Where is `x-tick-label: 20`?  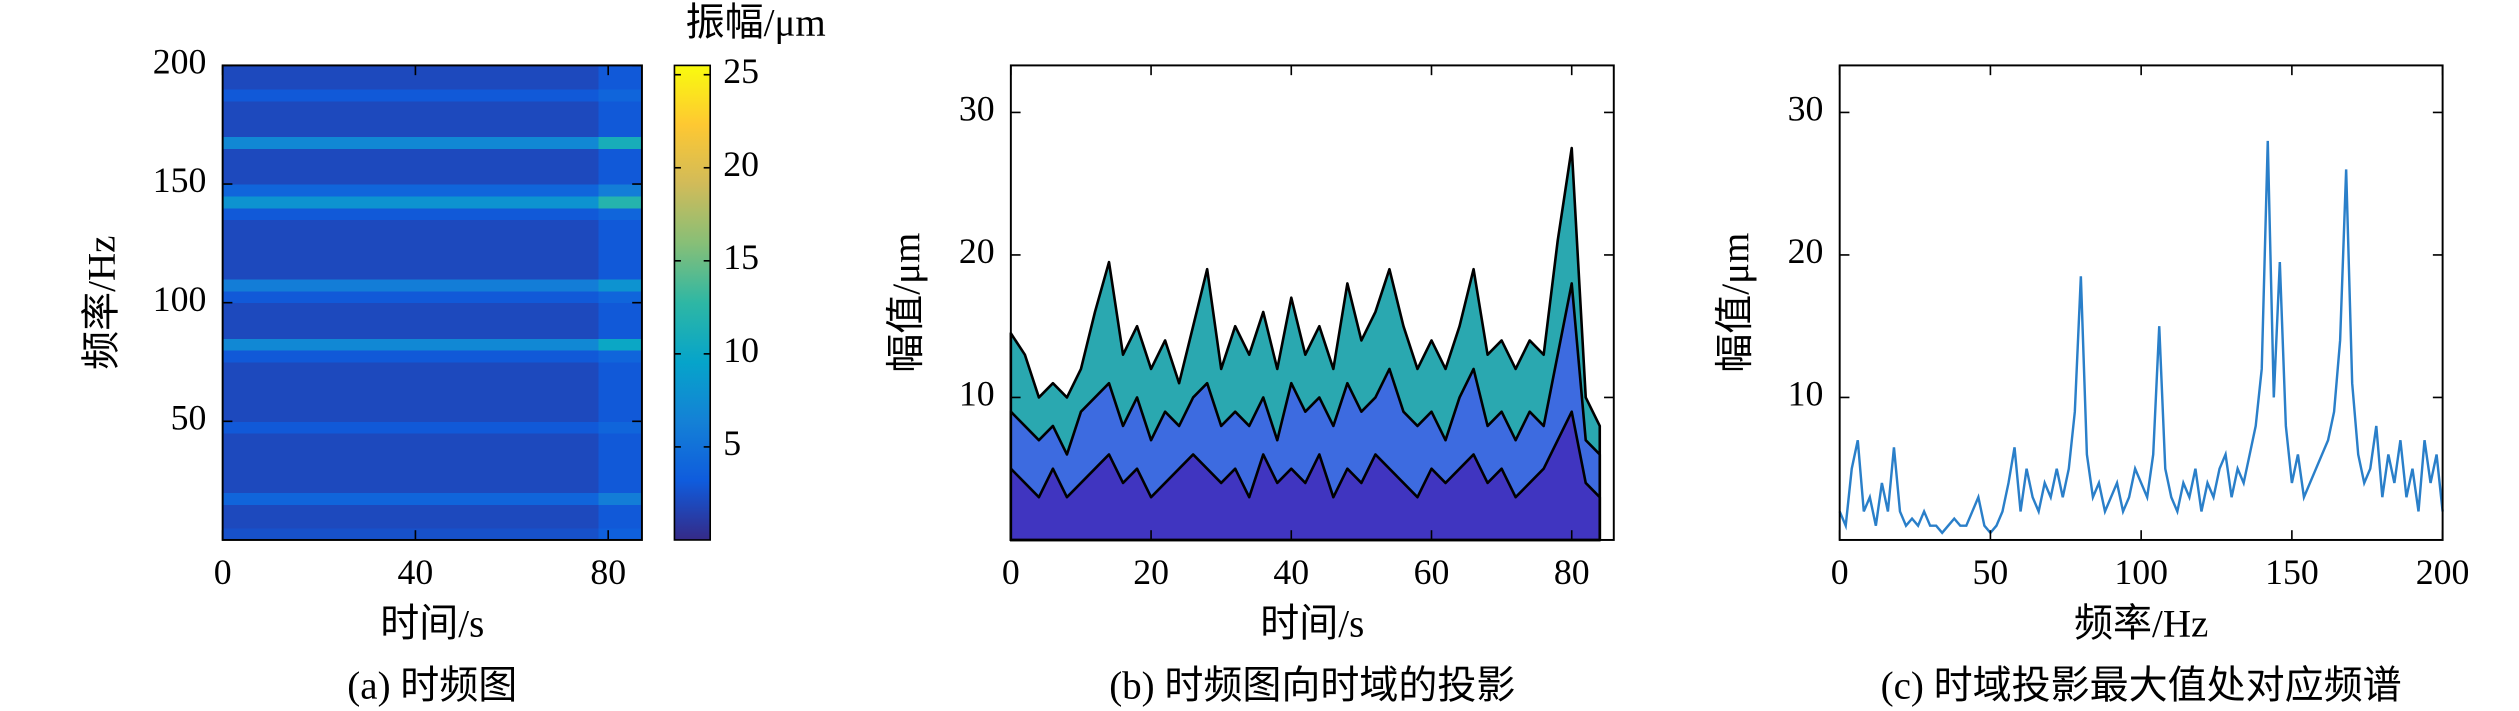
x-tick-label: 20 is located at coordinates (1151, 572).